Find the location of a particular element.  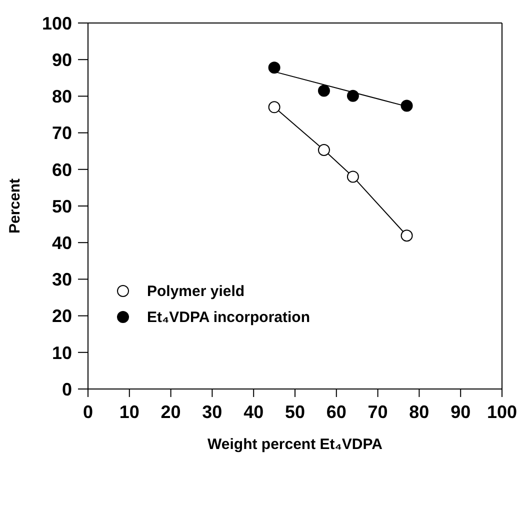

y-tick-label: 20 is located at coordinates (62, 316).